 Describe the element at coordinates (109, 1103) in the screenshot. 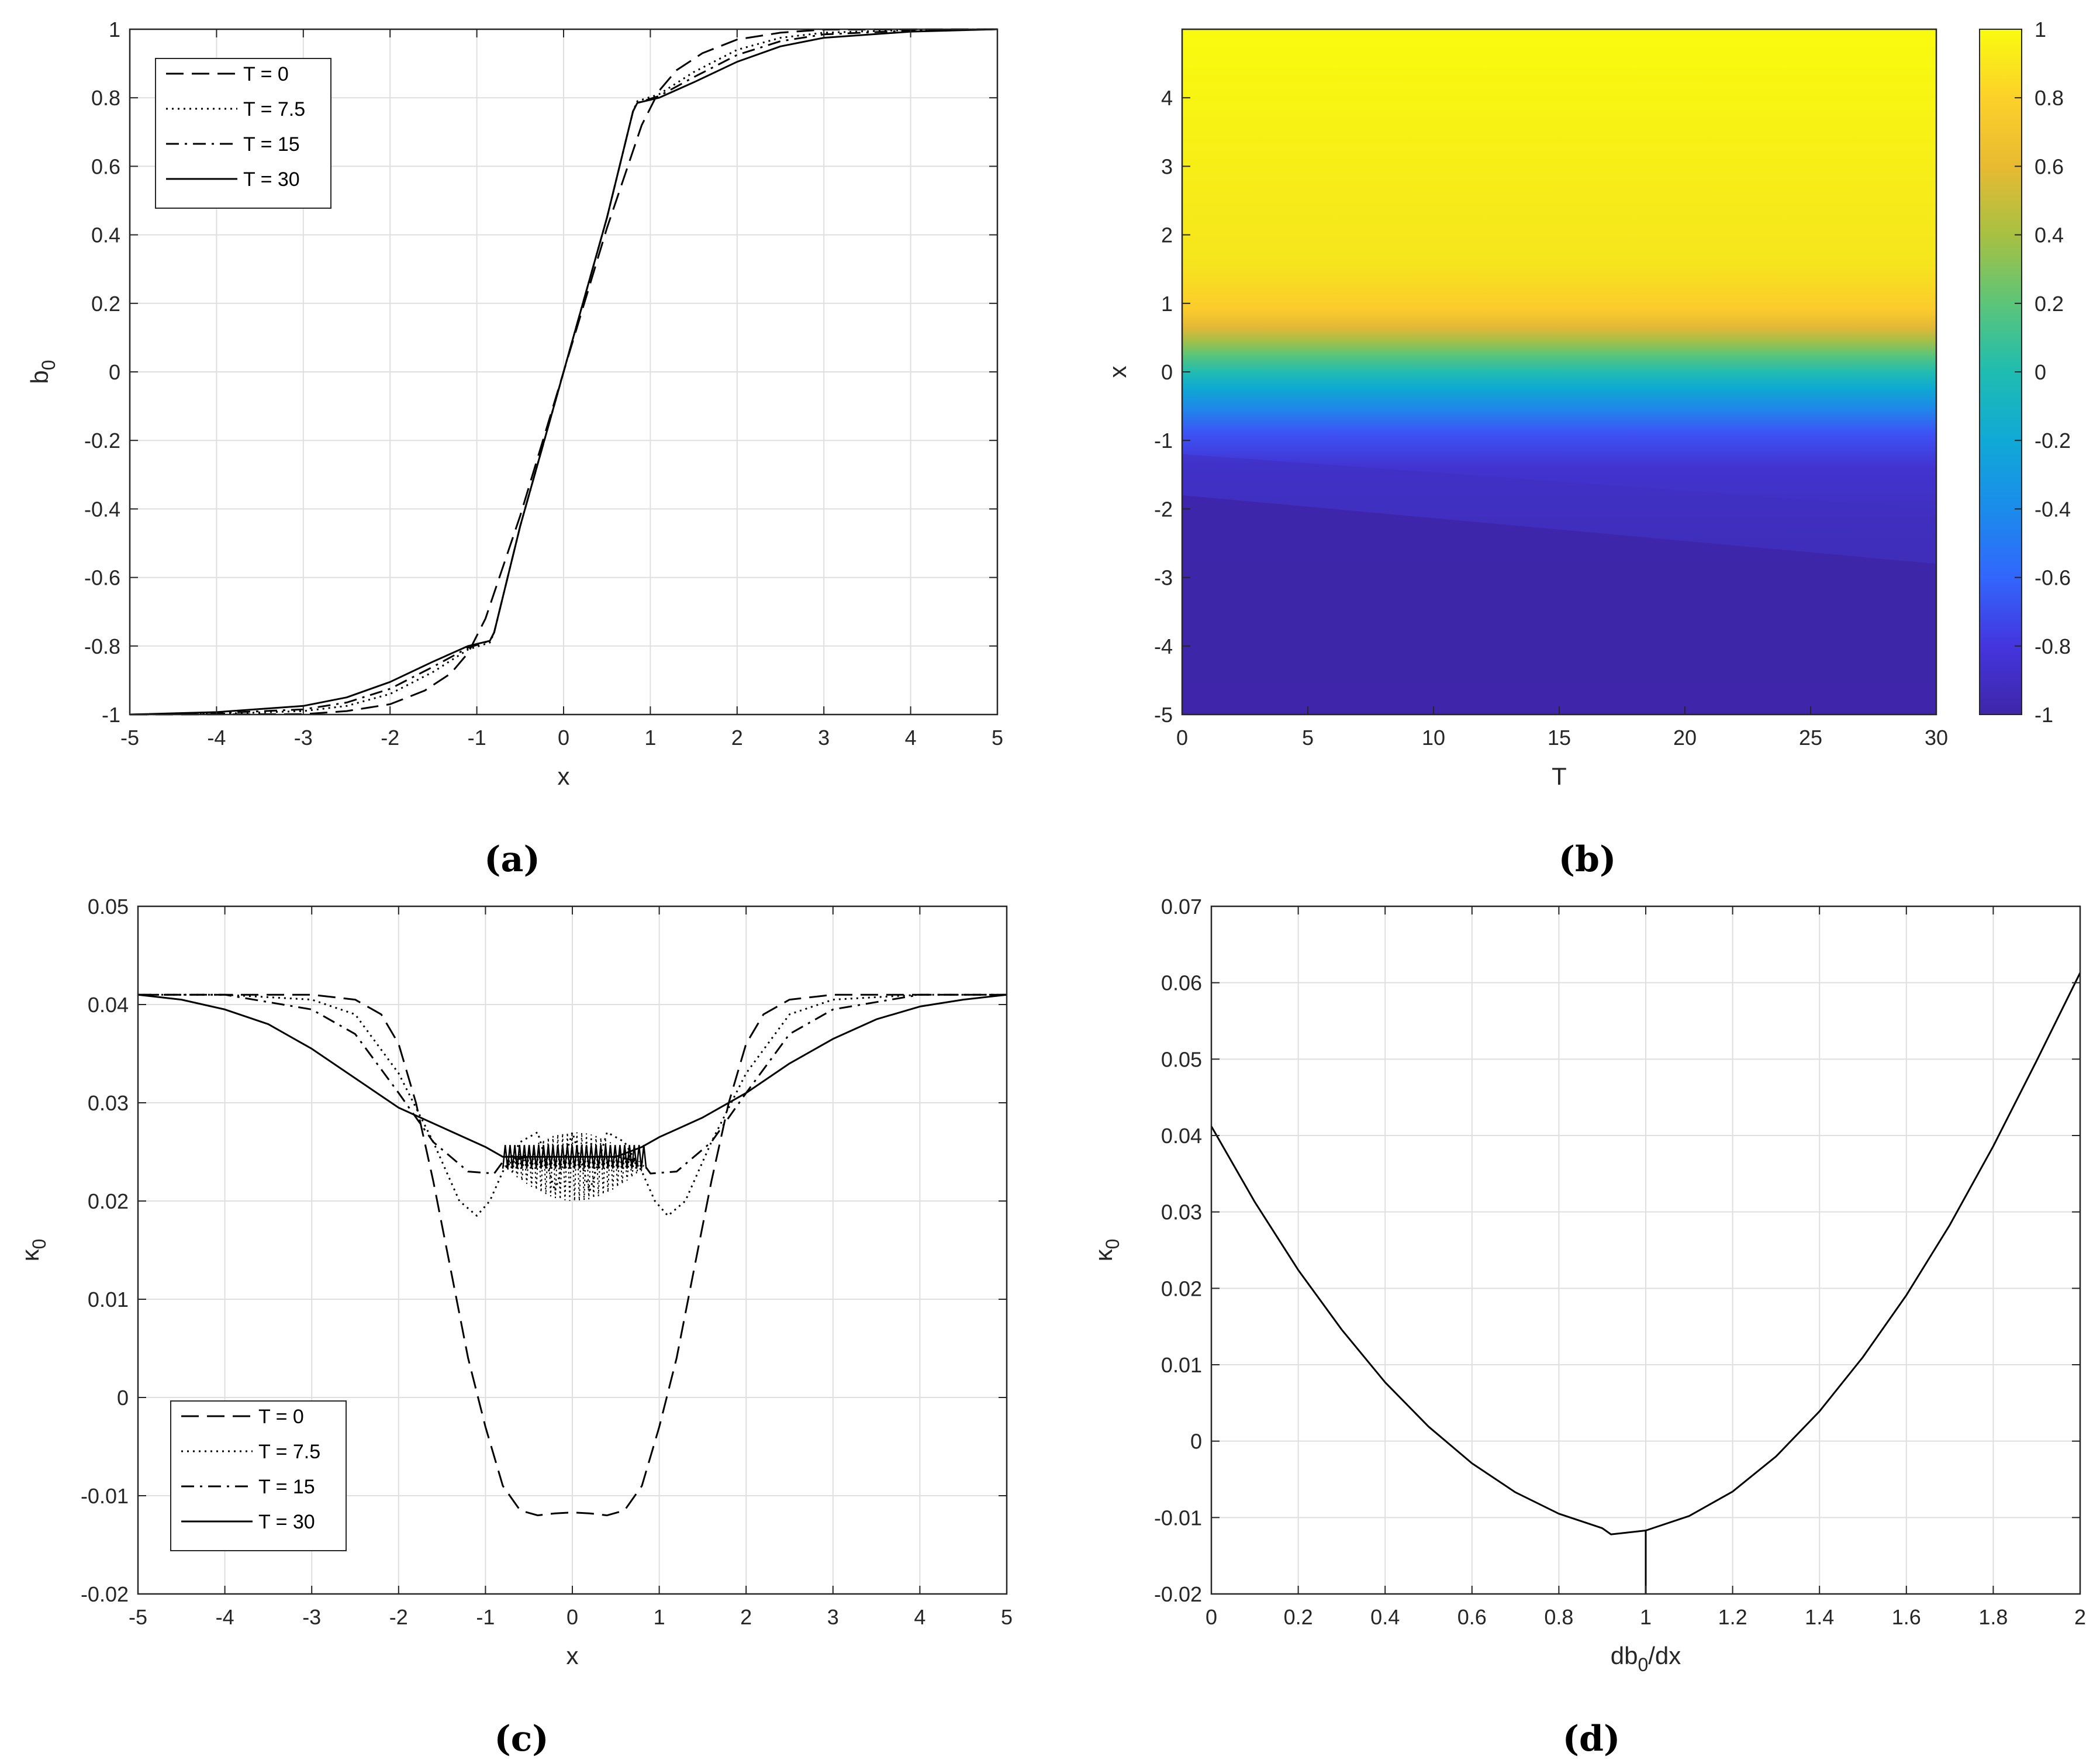

I see `y-tick-label-5: 0.03` at that location.